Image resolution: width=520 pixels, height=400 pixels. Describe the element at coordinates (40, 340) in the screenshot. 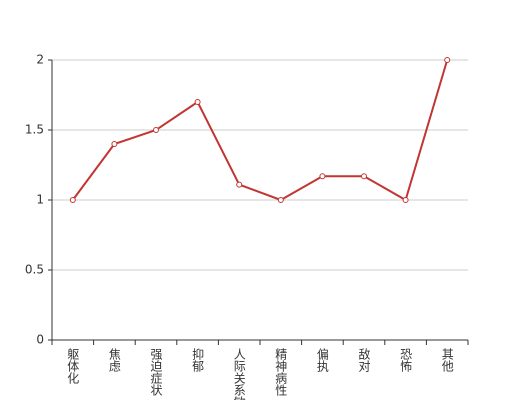

I see `y-tick-label: 0` at that location.